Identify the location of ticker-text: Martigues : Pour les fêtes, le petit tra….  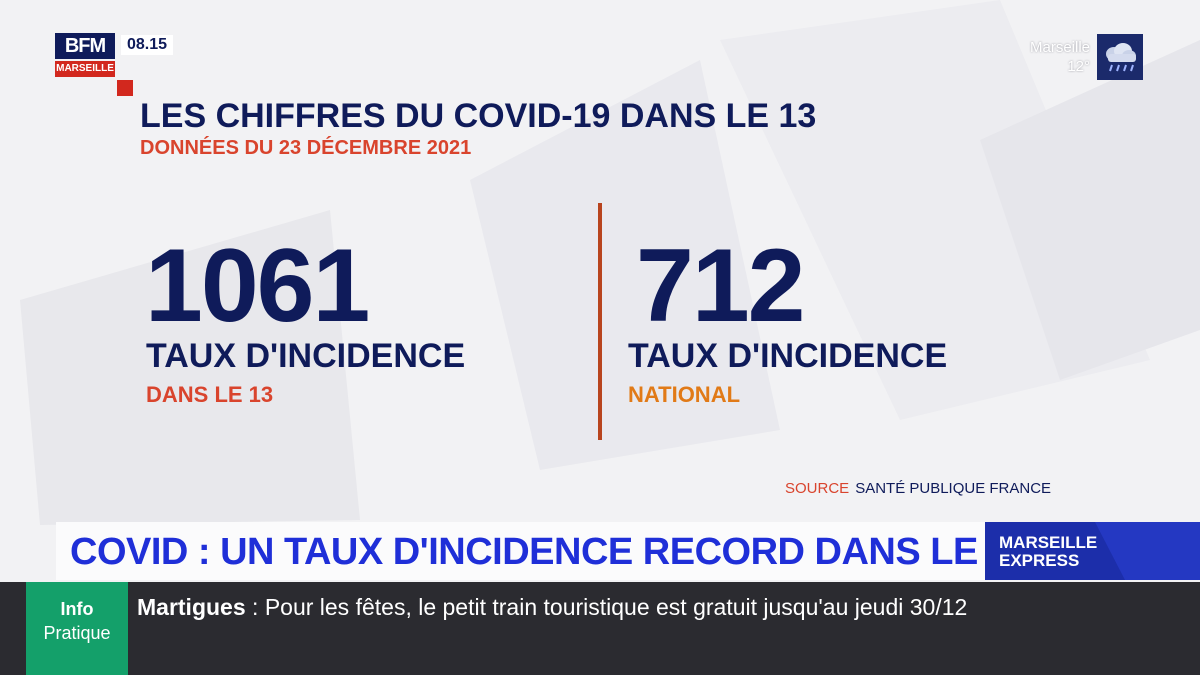
(657, 607).